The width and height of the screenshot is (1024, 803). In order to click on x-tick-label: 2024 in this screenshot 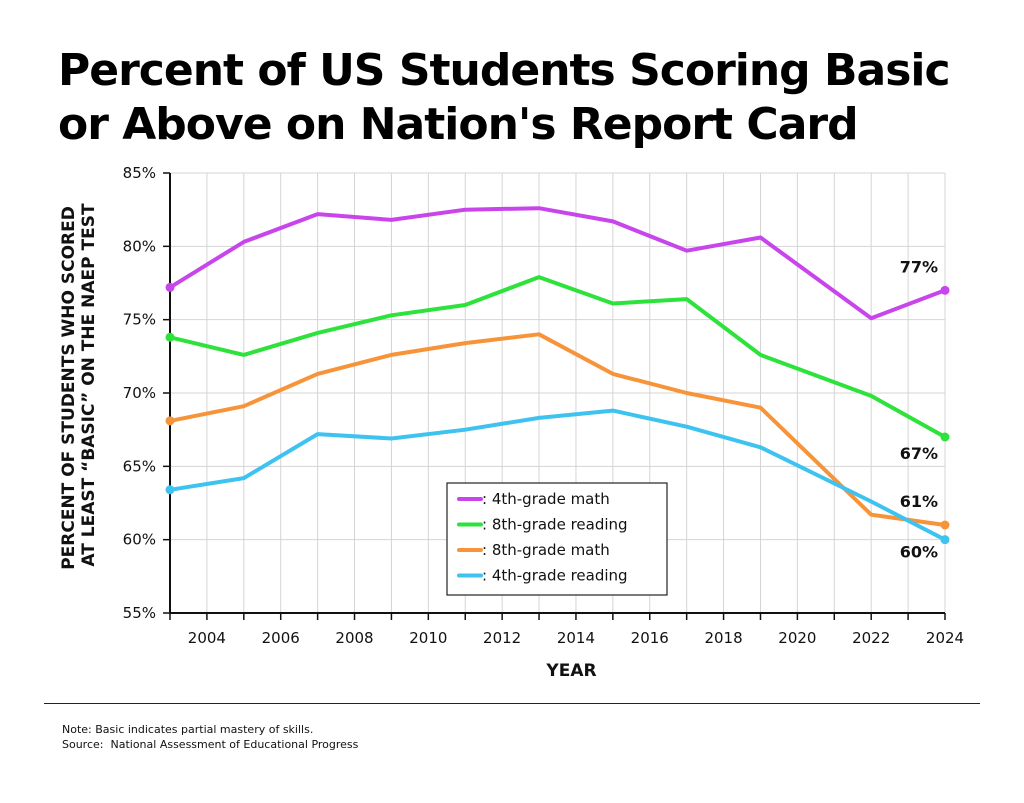, I will do `click(945, 638)`.